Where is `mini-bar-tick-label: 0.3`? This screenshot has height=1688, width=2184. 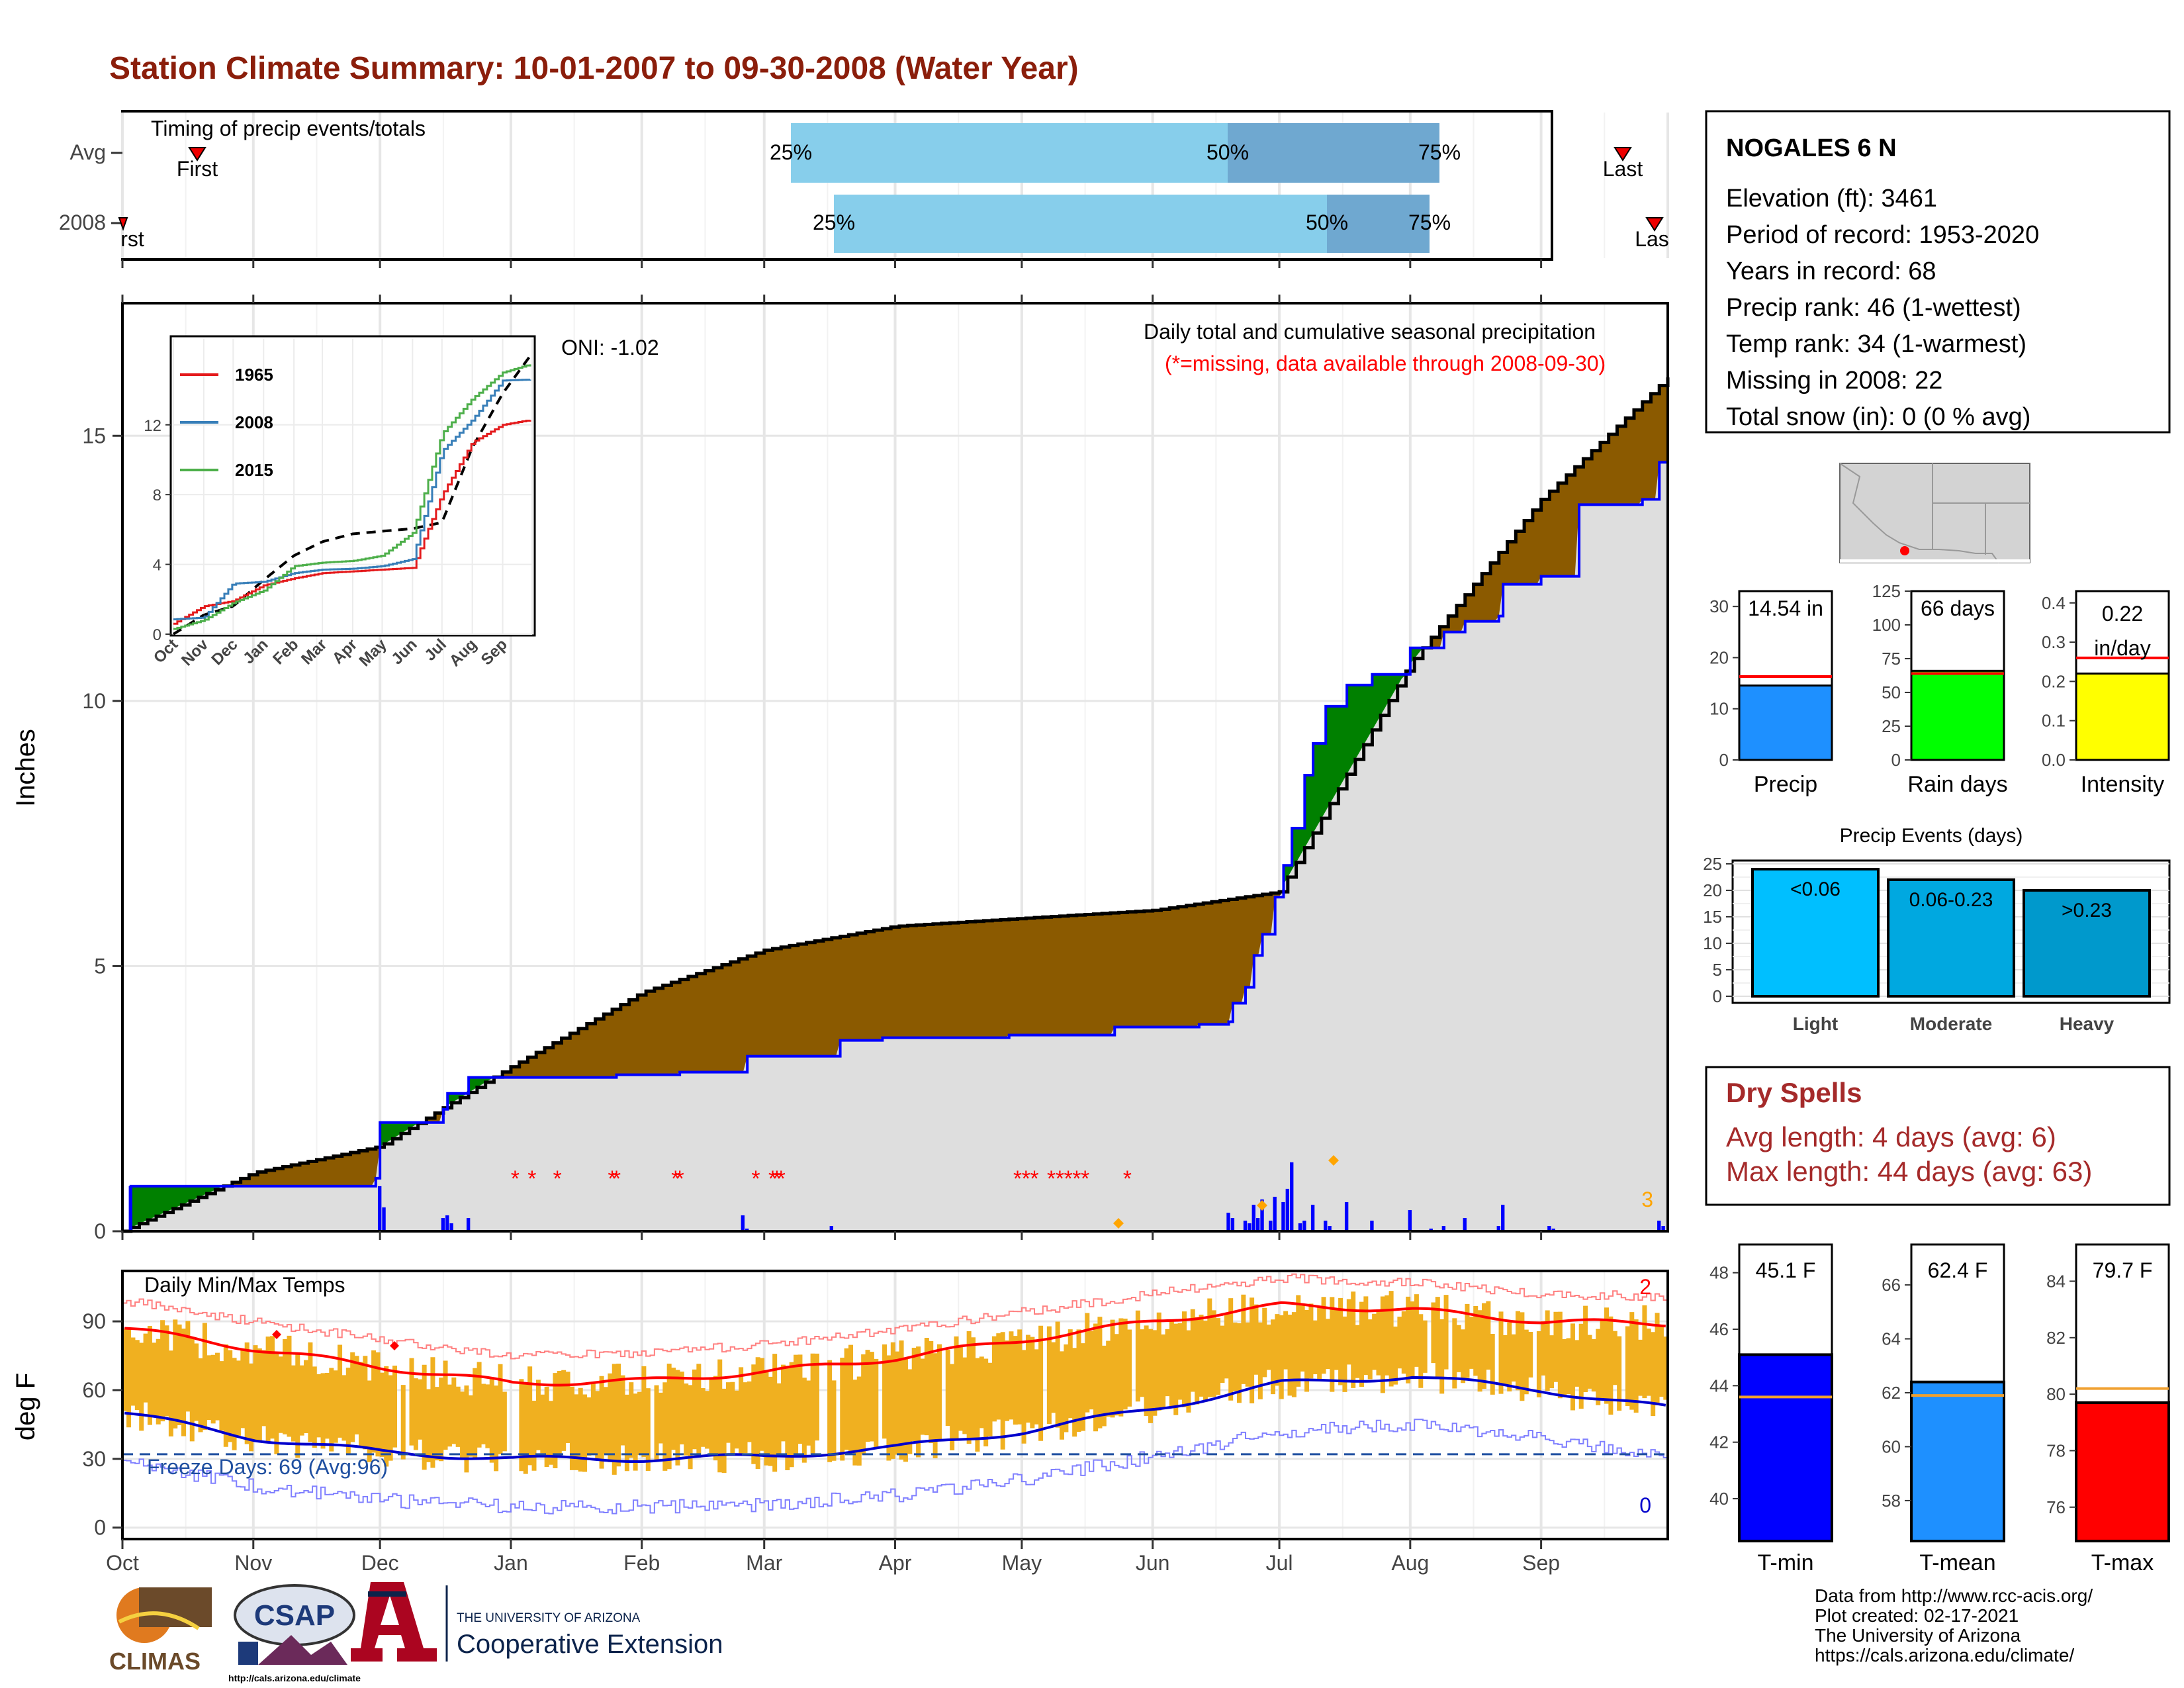
mini-bar-tick-label: 0.3 is located at coordinates (2054, 642).